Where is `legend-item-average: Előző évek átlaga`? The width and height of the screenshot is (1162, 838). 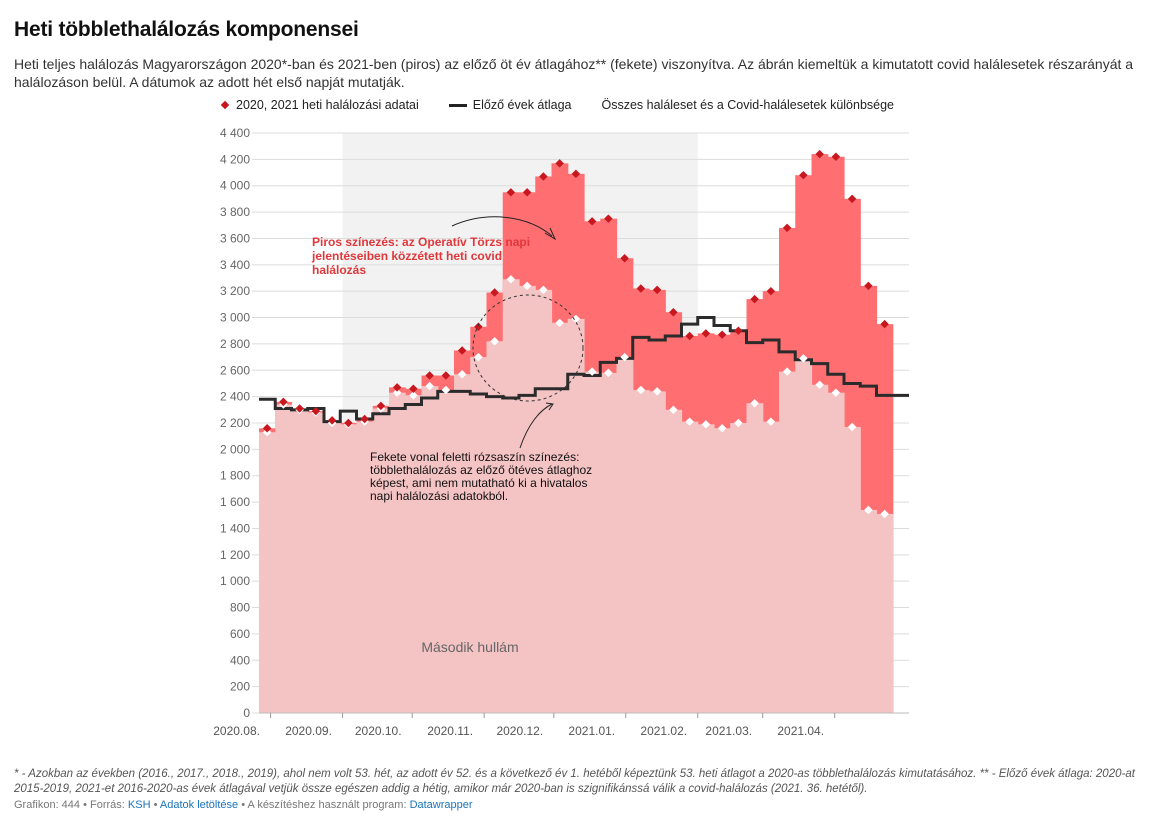 legend-item-average: Előző évek átlaga is located at coordinates (509, 105).